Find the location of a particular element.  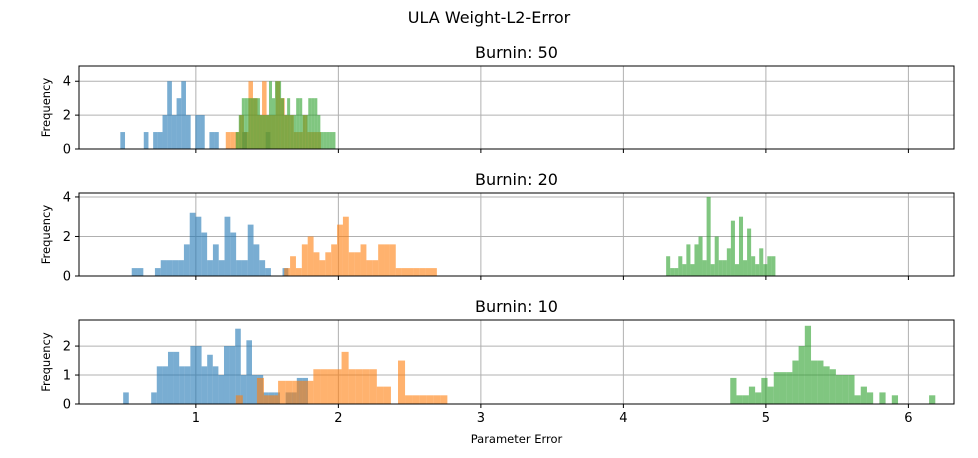

series-3-bars is located at coordinates (285, 115).